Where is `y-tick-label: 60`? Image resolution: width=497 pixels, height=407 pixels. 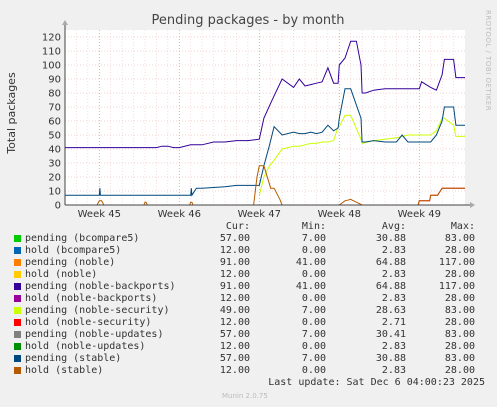
y-tick-label: 60 is located at coordinates (54, 122).